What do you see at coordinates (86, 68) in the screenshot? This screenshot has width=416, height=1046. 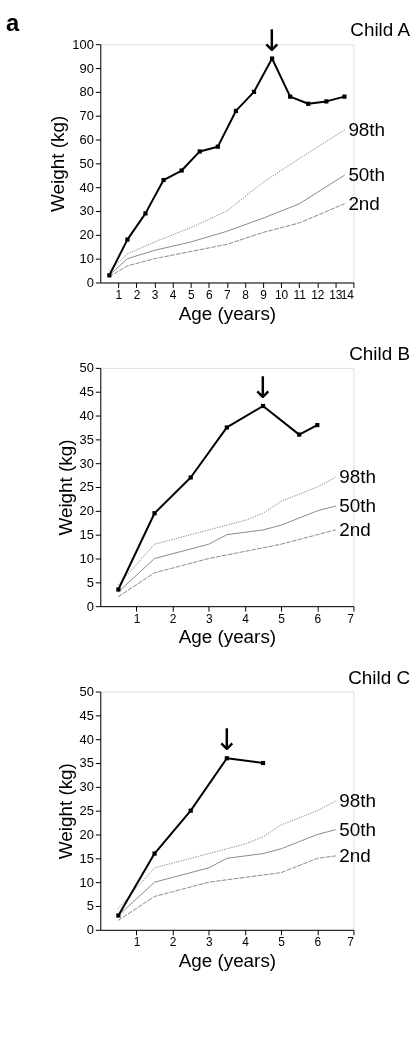 I see `y-tick-label: 90` at bounding box center [86, 68].